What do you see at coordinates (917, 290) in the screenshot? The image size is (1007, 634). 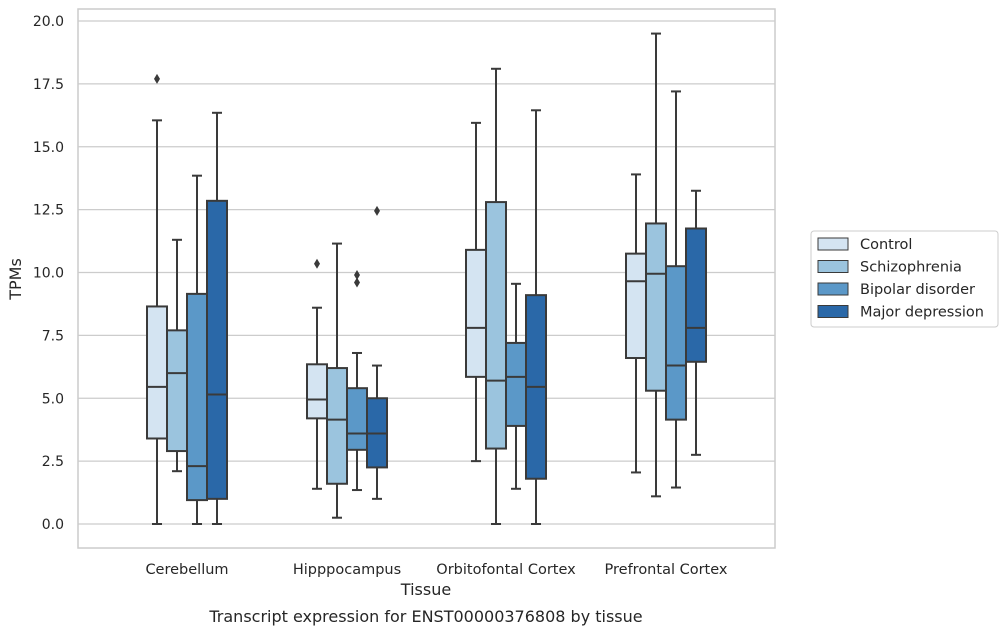 I see `legend-label: Bipolar disorder` at bounding box center [917, 290].